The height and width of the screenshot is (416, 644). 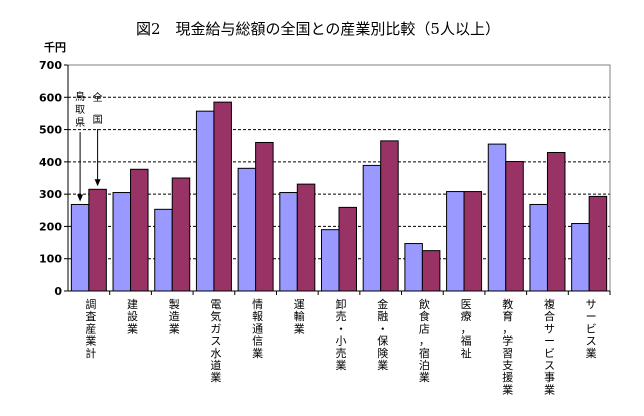 What do you see at coordinates (98, 108) in the screenshot?
I see `annotation-label: 全国` at bounding box center [98, 108].